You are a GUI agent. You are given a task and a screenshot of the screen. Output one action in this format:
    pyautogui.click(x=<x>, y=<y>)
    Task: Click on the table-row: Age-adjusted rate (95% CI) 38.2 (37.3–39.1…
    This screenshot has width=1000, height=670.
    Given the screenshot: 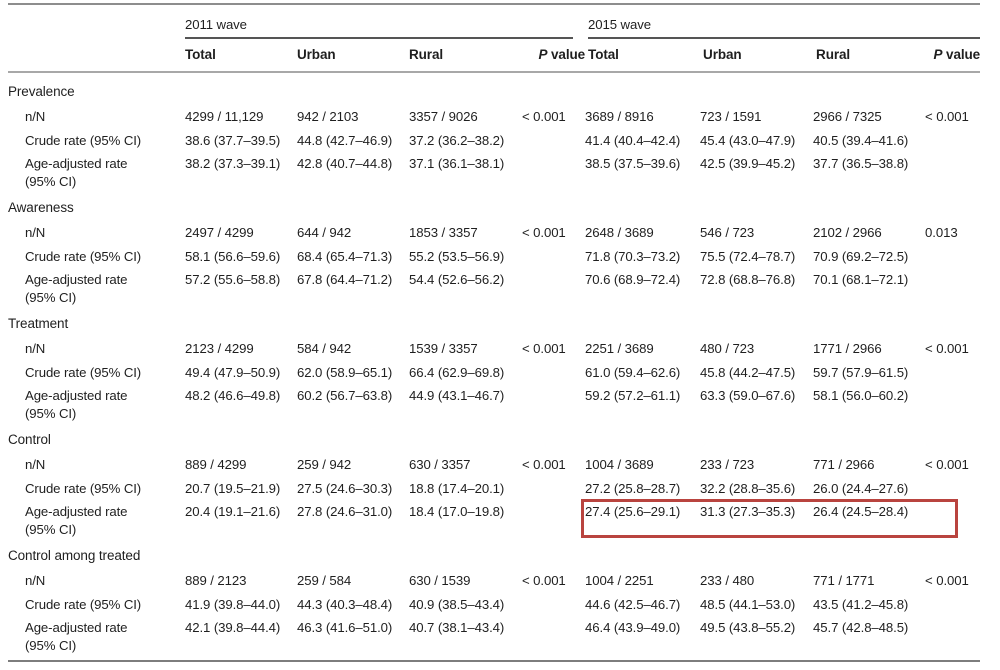 What is the action you would take?
    pyautogui.click(x=494, y=172)
    